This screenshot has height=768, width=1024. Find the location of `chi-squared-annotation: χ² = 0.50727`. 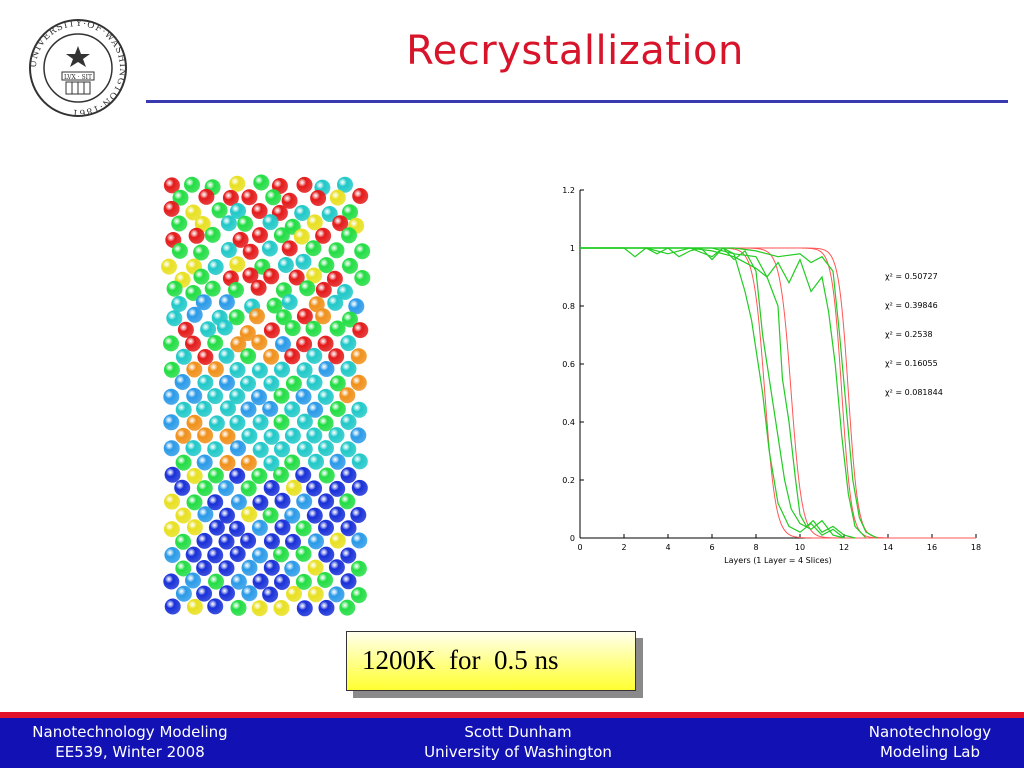

chi-squared-annotation: χ² = 0.50727 is located at coordinates (911, 276).